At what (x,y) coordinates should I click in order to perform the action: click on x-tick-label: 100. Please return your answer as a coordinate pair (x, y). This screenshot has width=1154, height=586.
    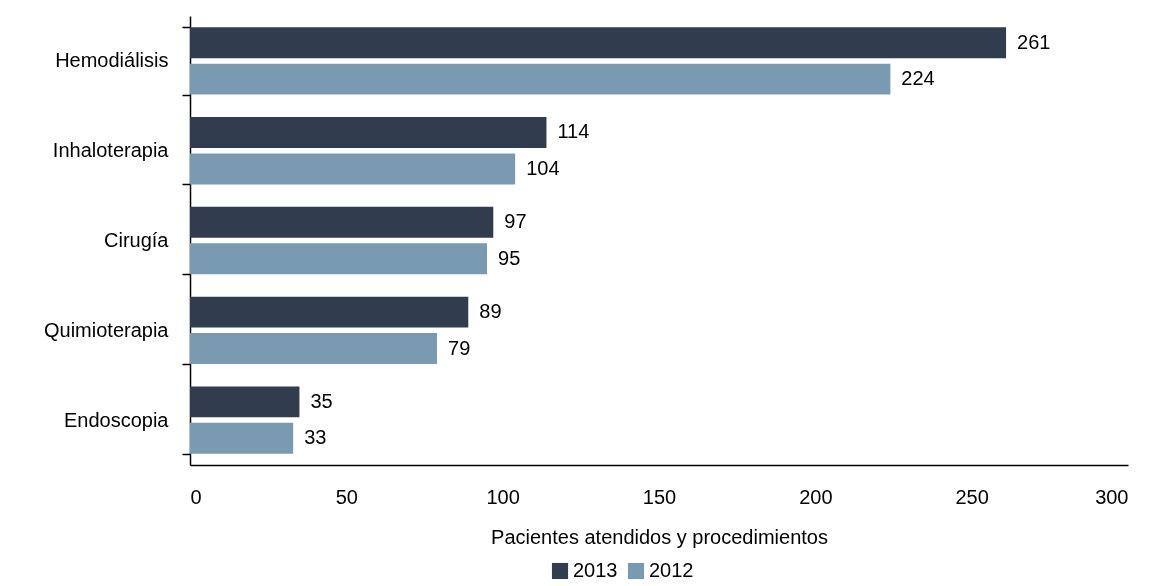
    Looking at the image, I should click on (503, 496).